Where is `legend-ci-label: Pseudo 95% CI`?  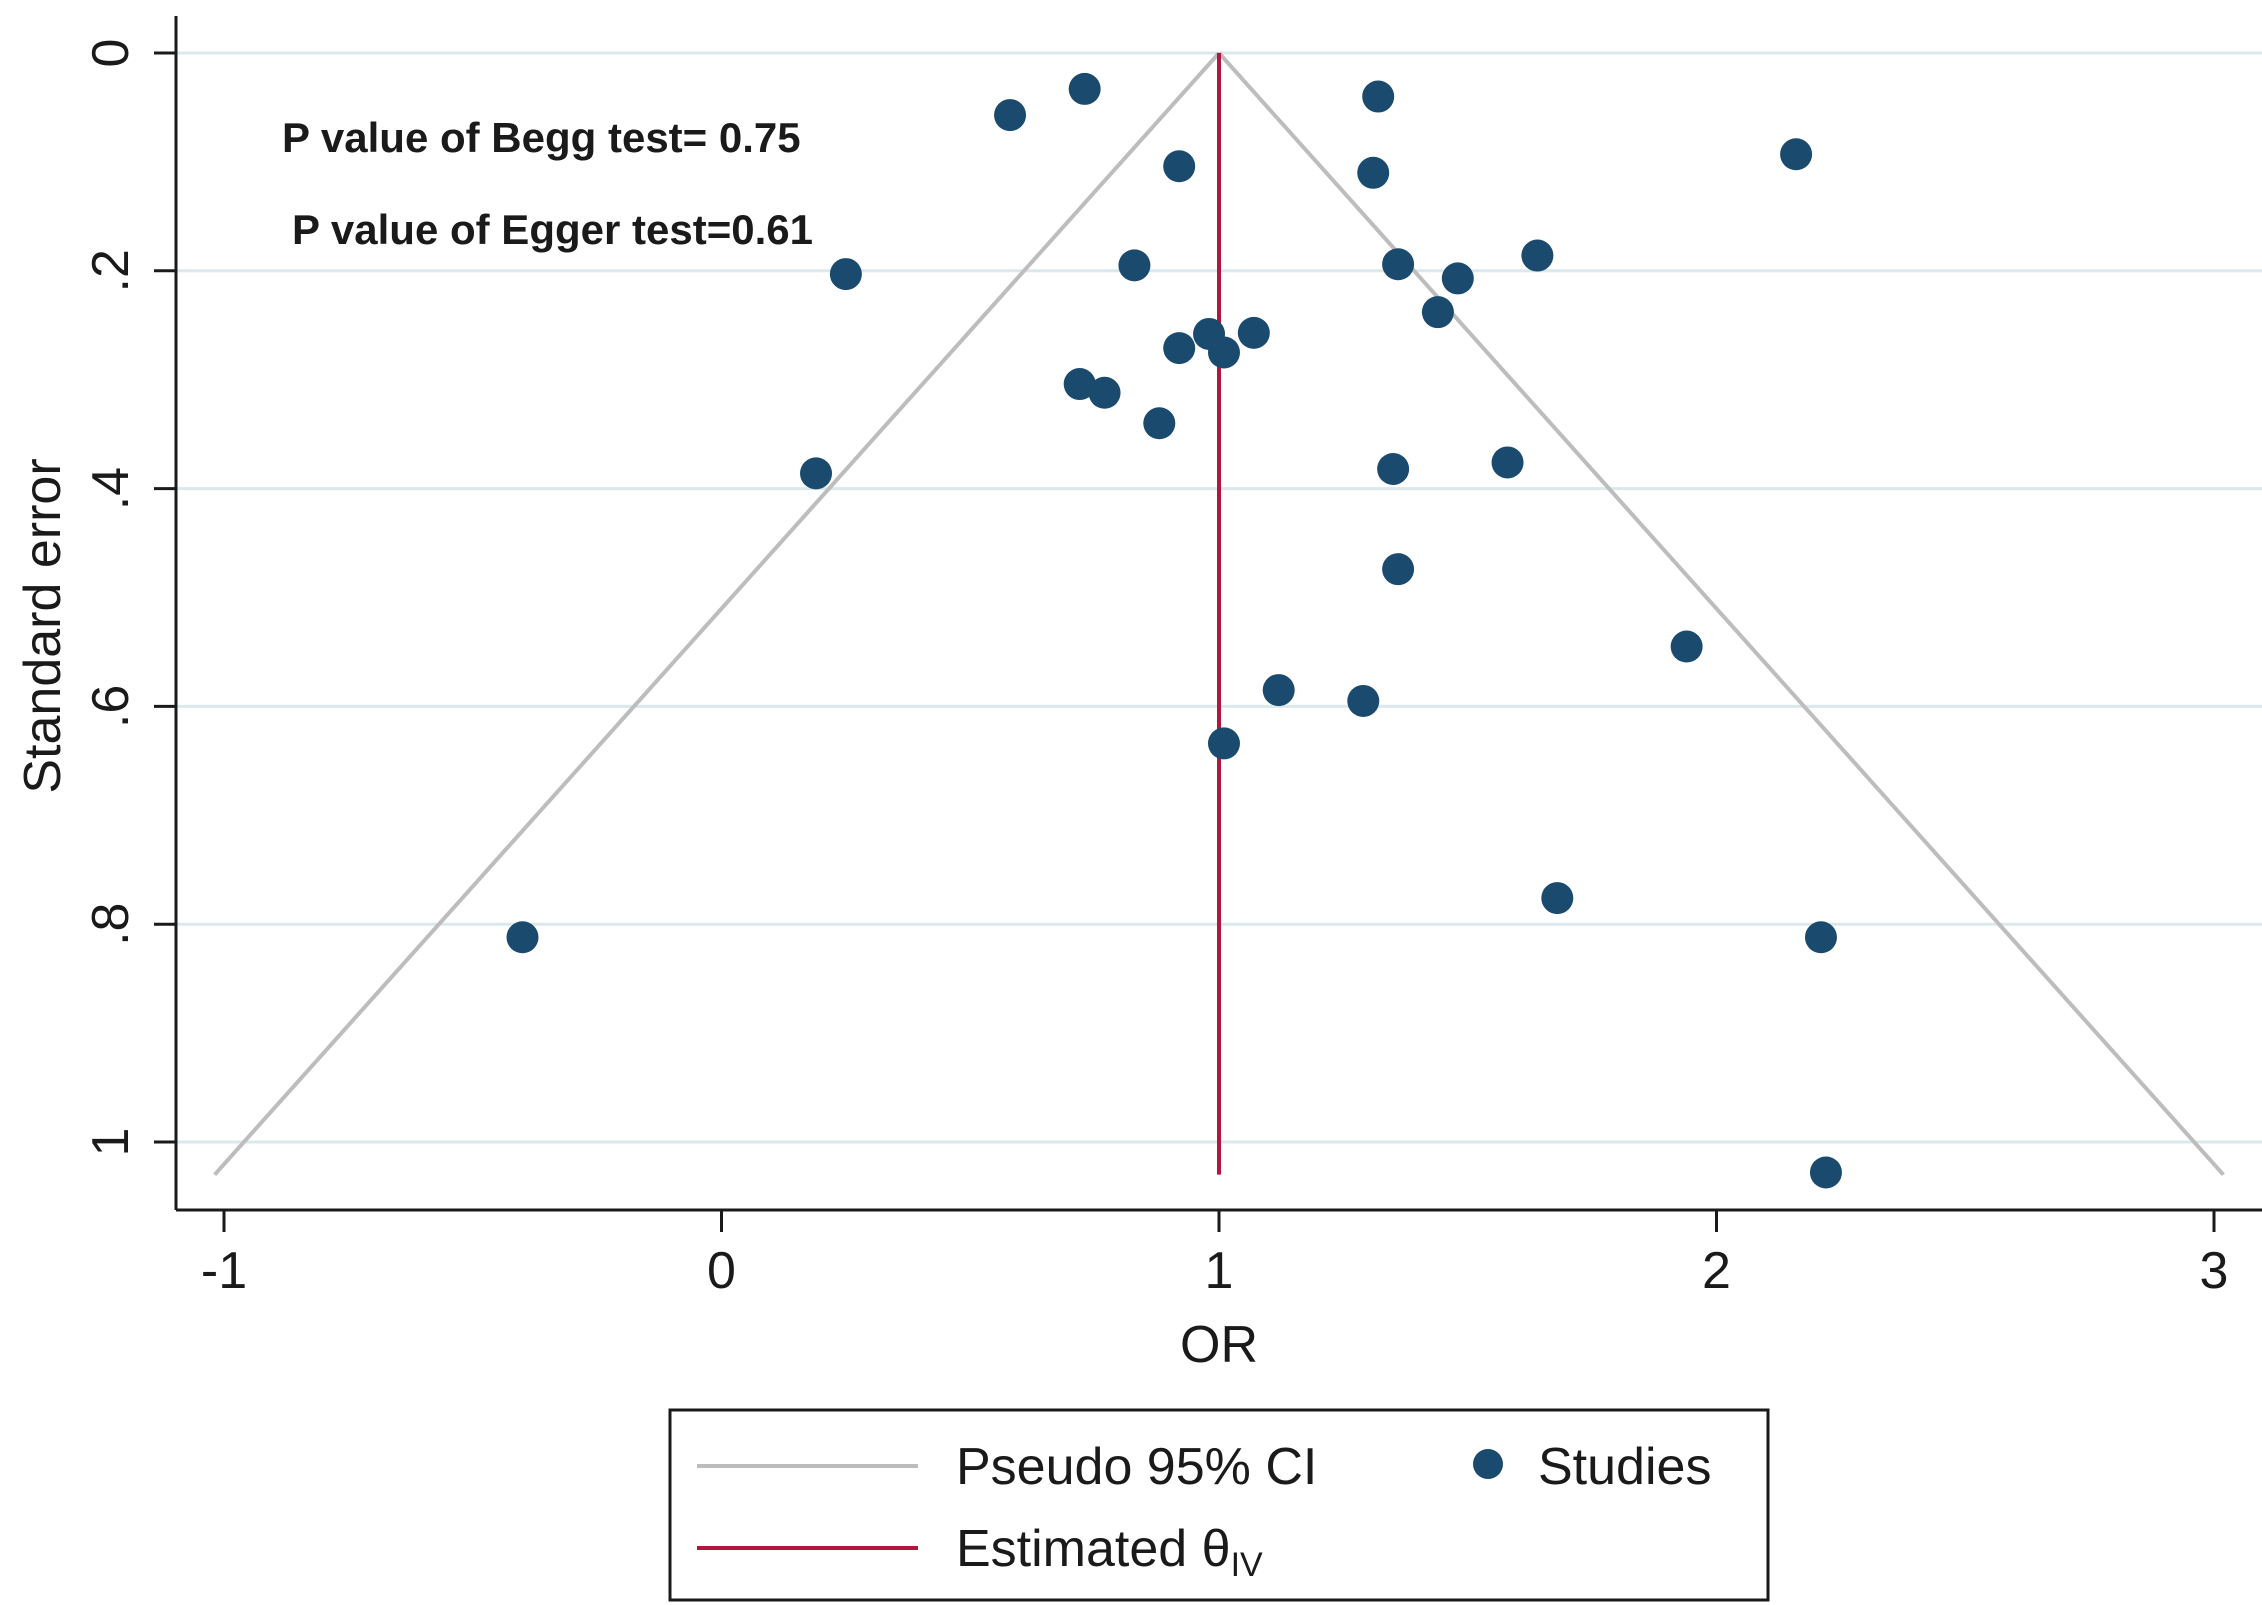
legend-ci-label: Pseudo 95% CI is located at coordinates (1136, 1467).